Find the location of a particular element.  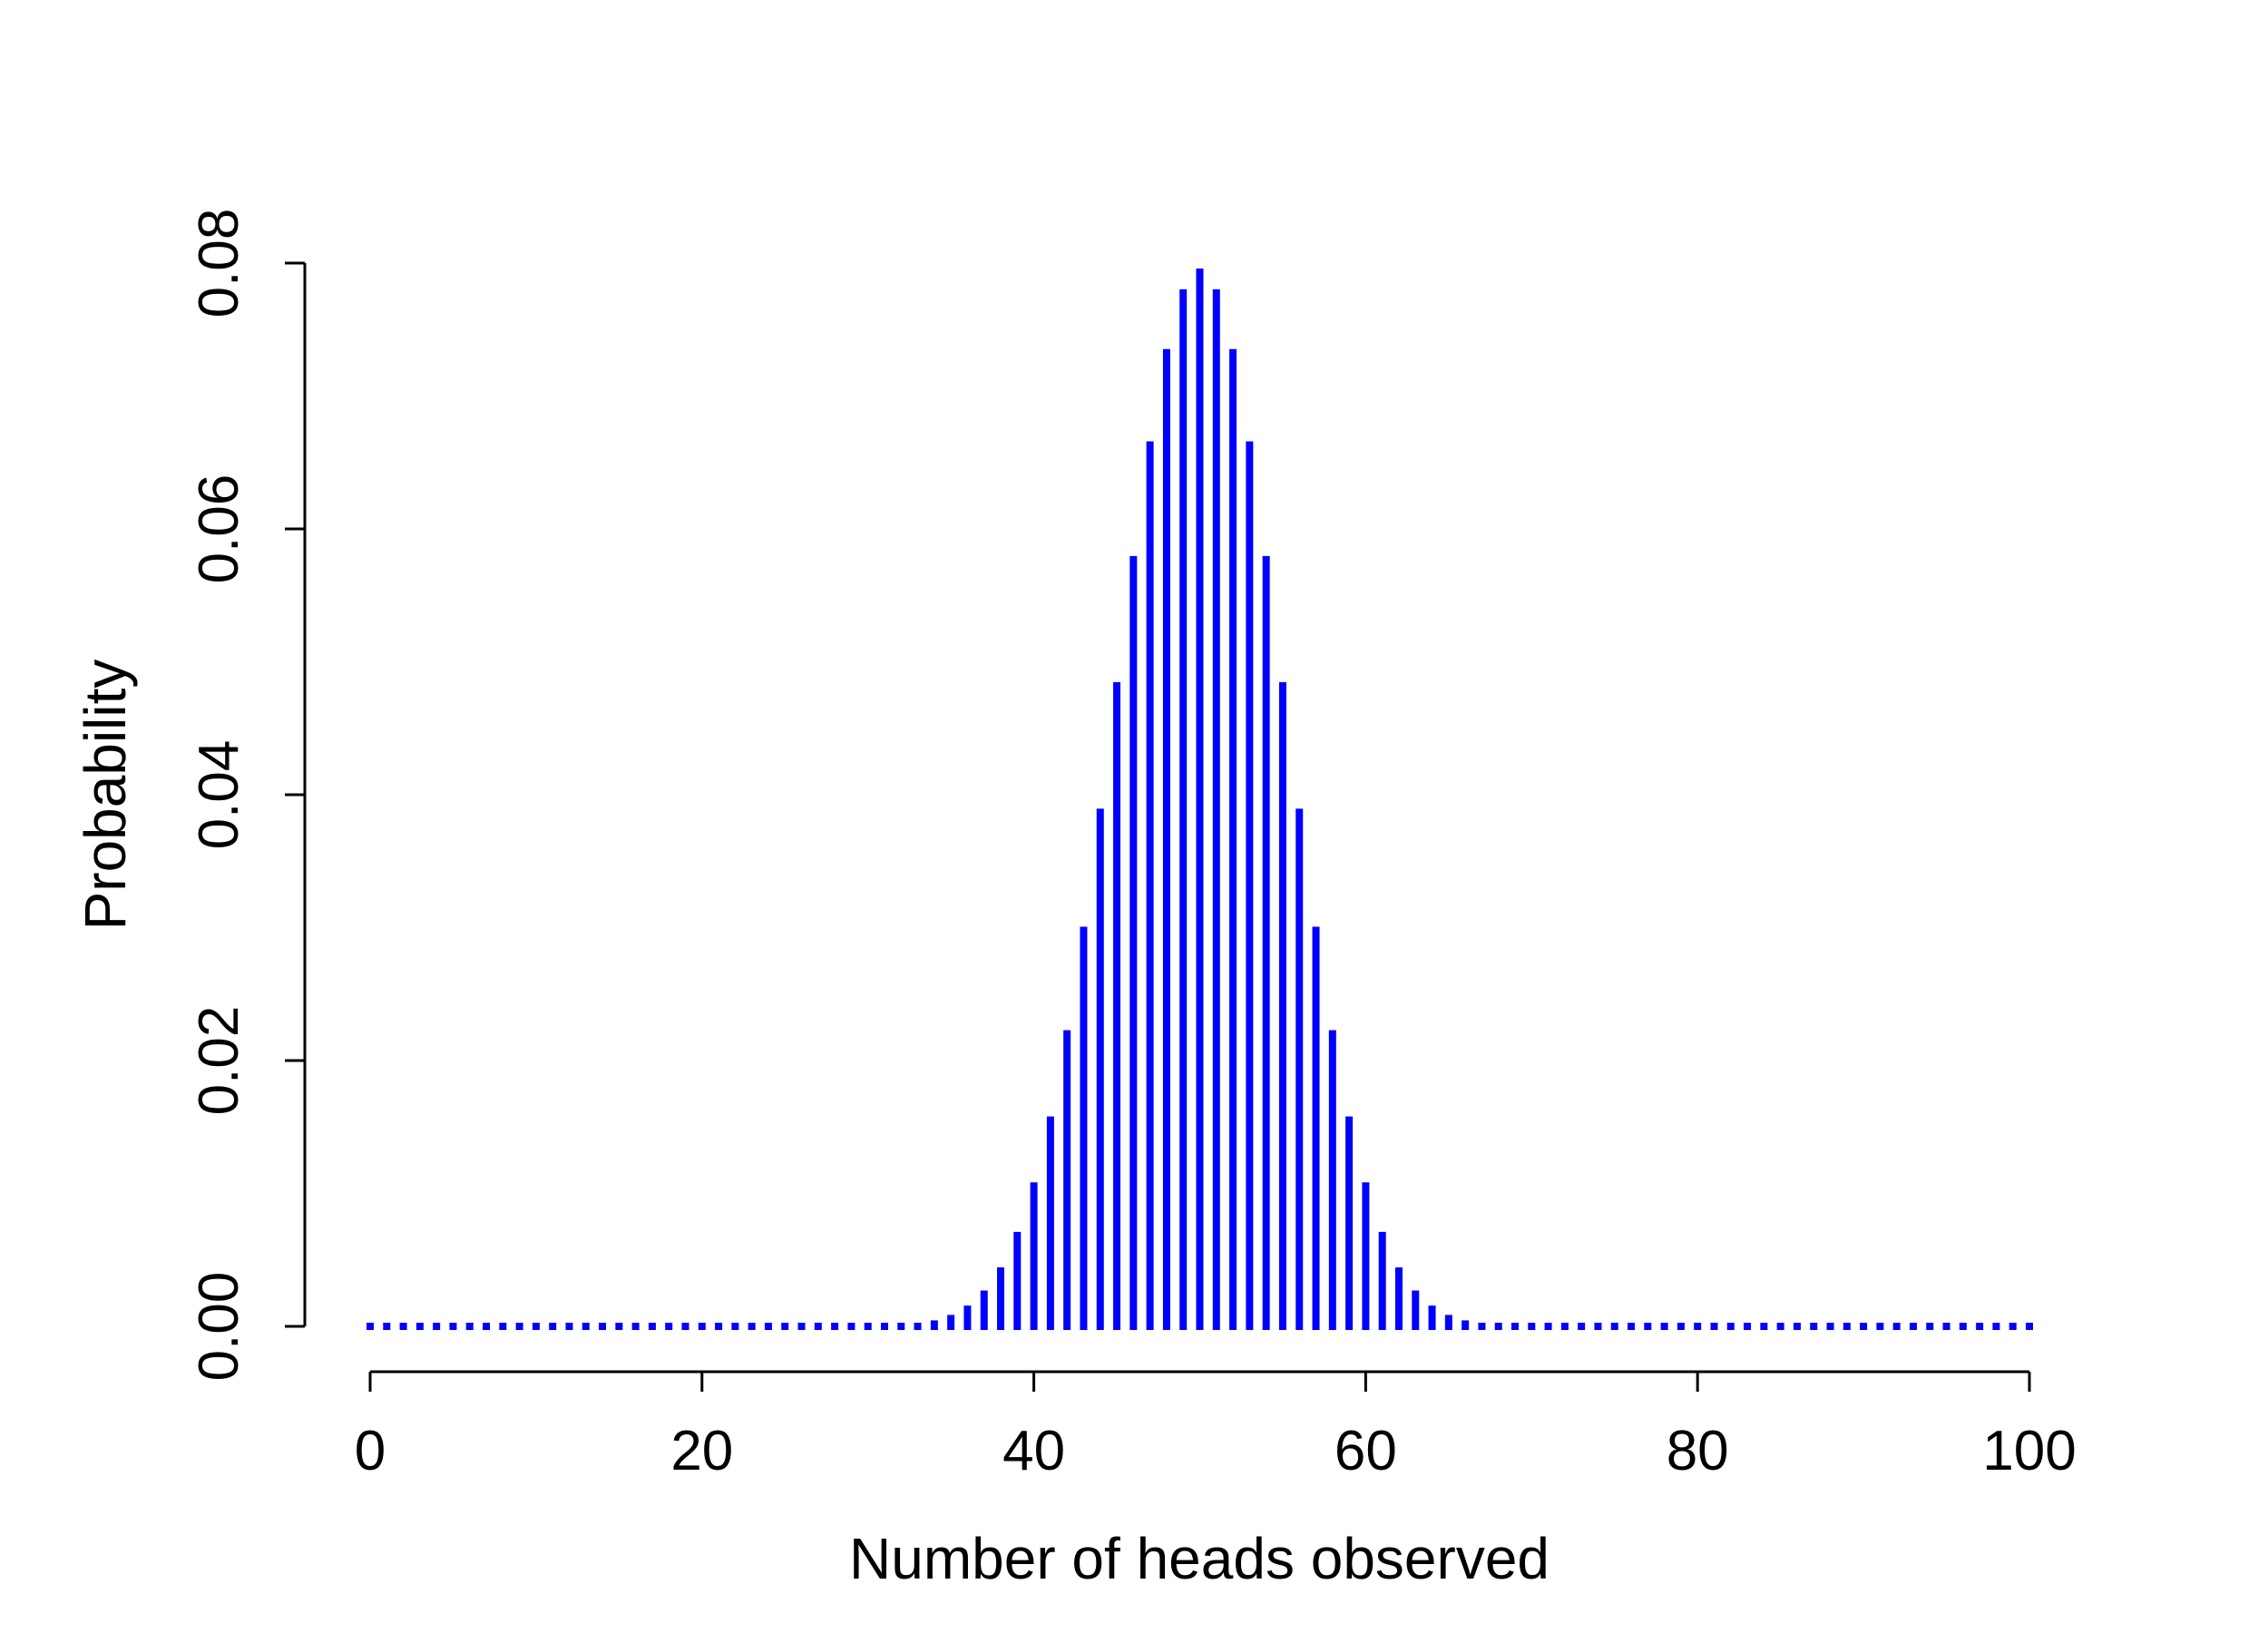

x-tick-label-100: 100 is located at coordinates (2029, 1451).